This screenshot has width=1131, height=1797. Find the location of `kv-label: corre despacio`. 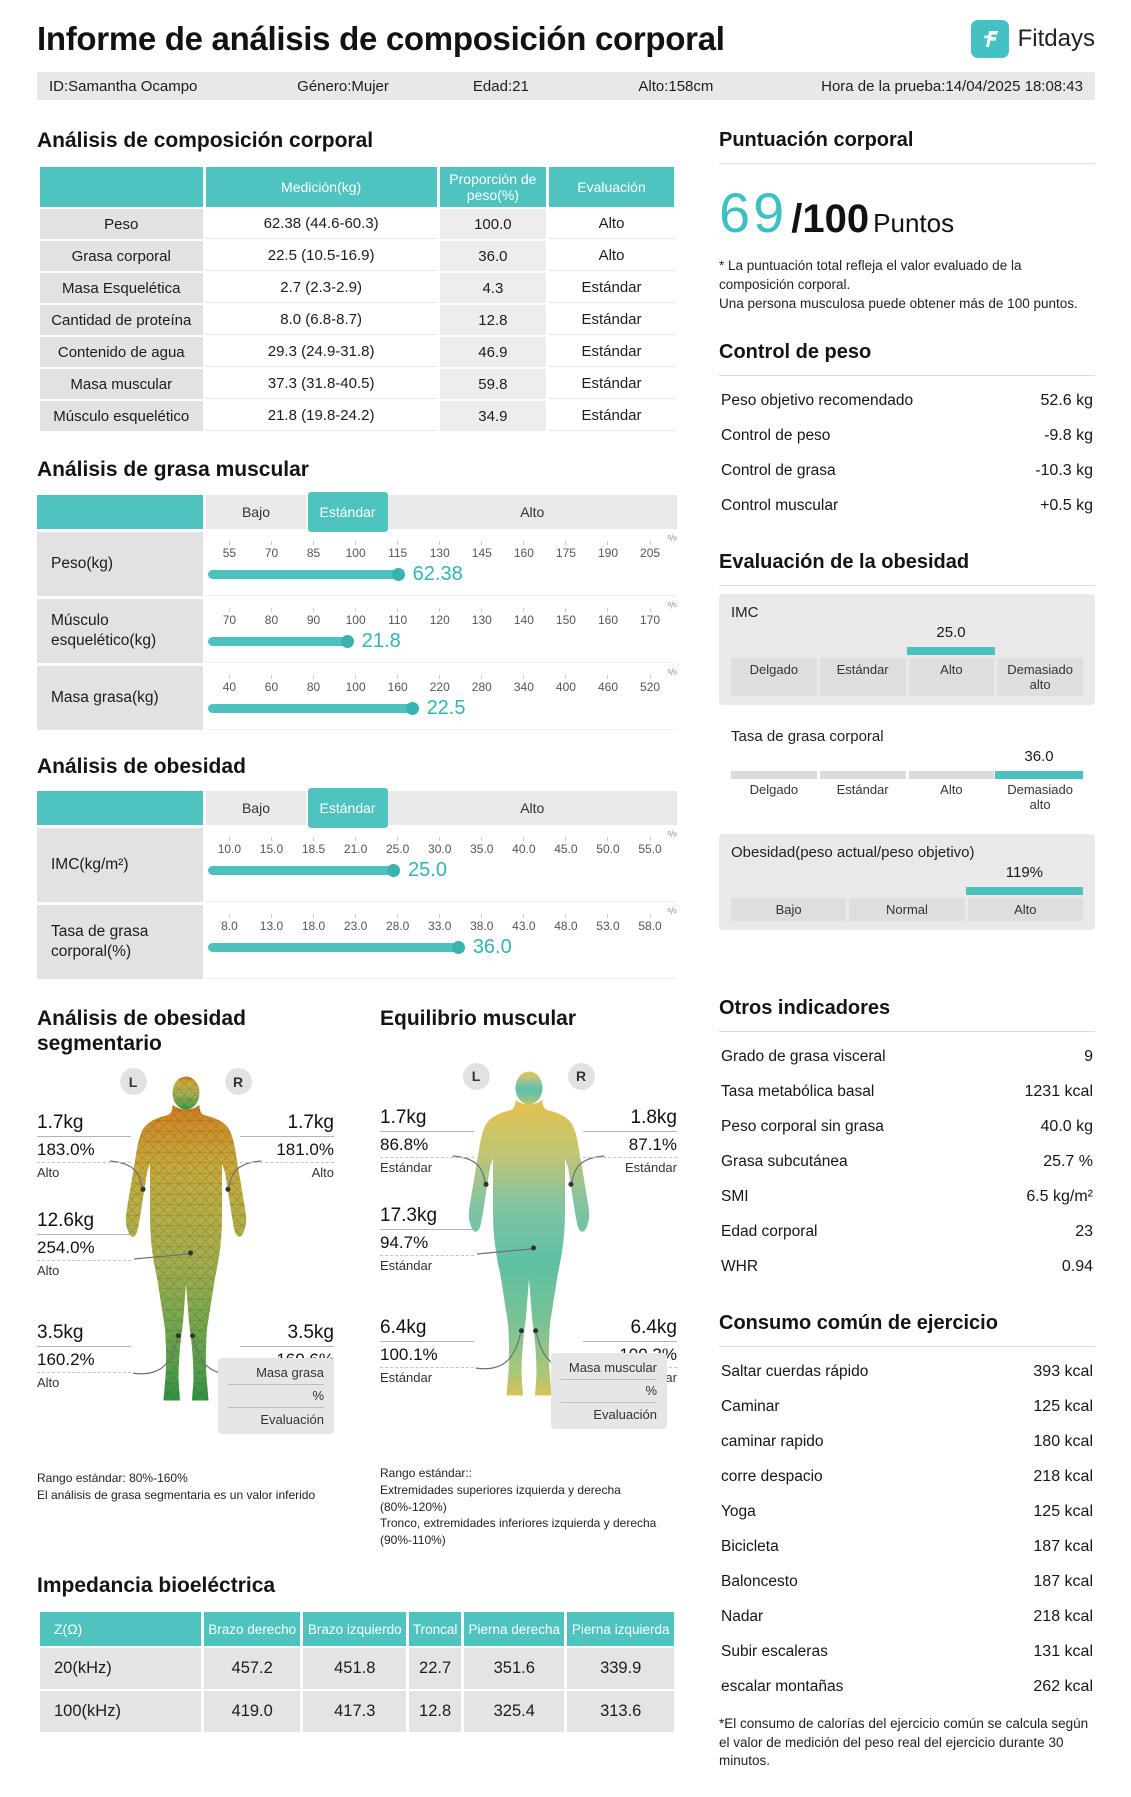

kv-label: corre despacio is located at coordinates (772, 1477).